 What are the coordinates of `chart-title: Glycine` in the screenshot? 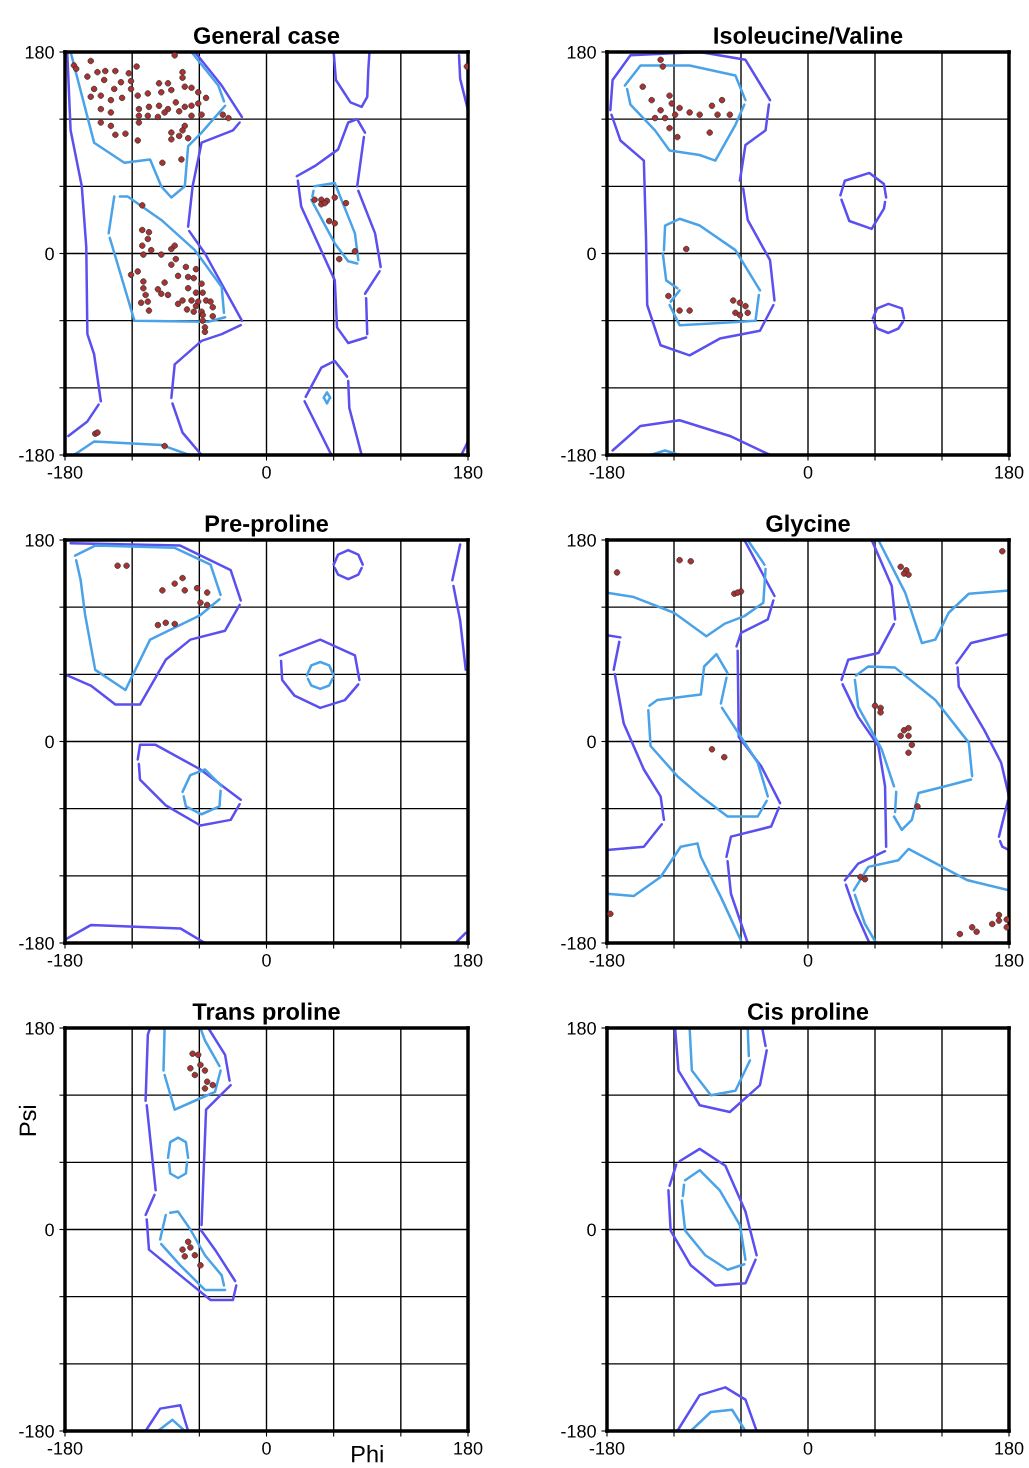 It's located at (808, 525).